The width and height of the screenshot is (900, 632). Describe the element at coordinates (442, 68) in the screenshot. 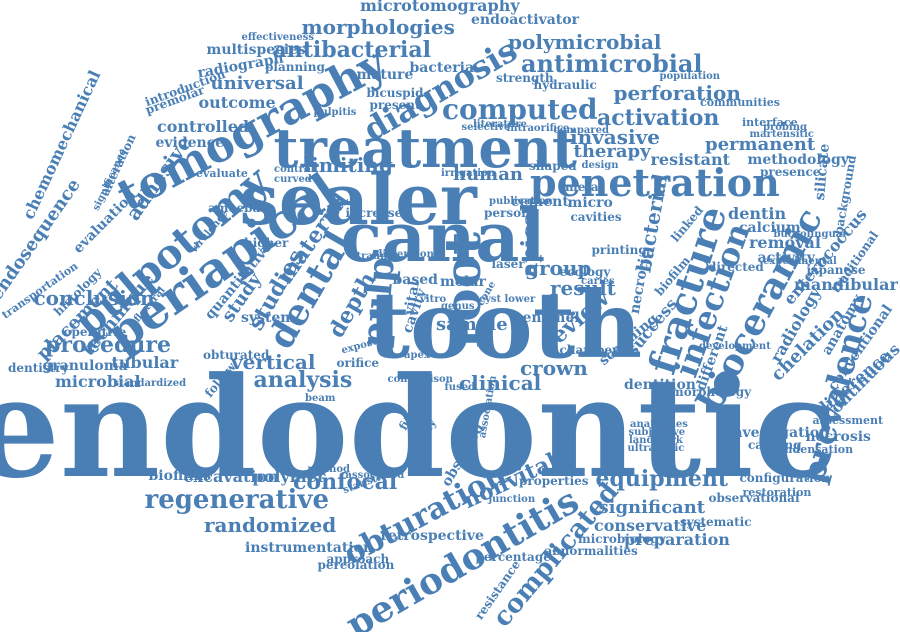

I see `word-bacteria: bacteria` at that location.